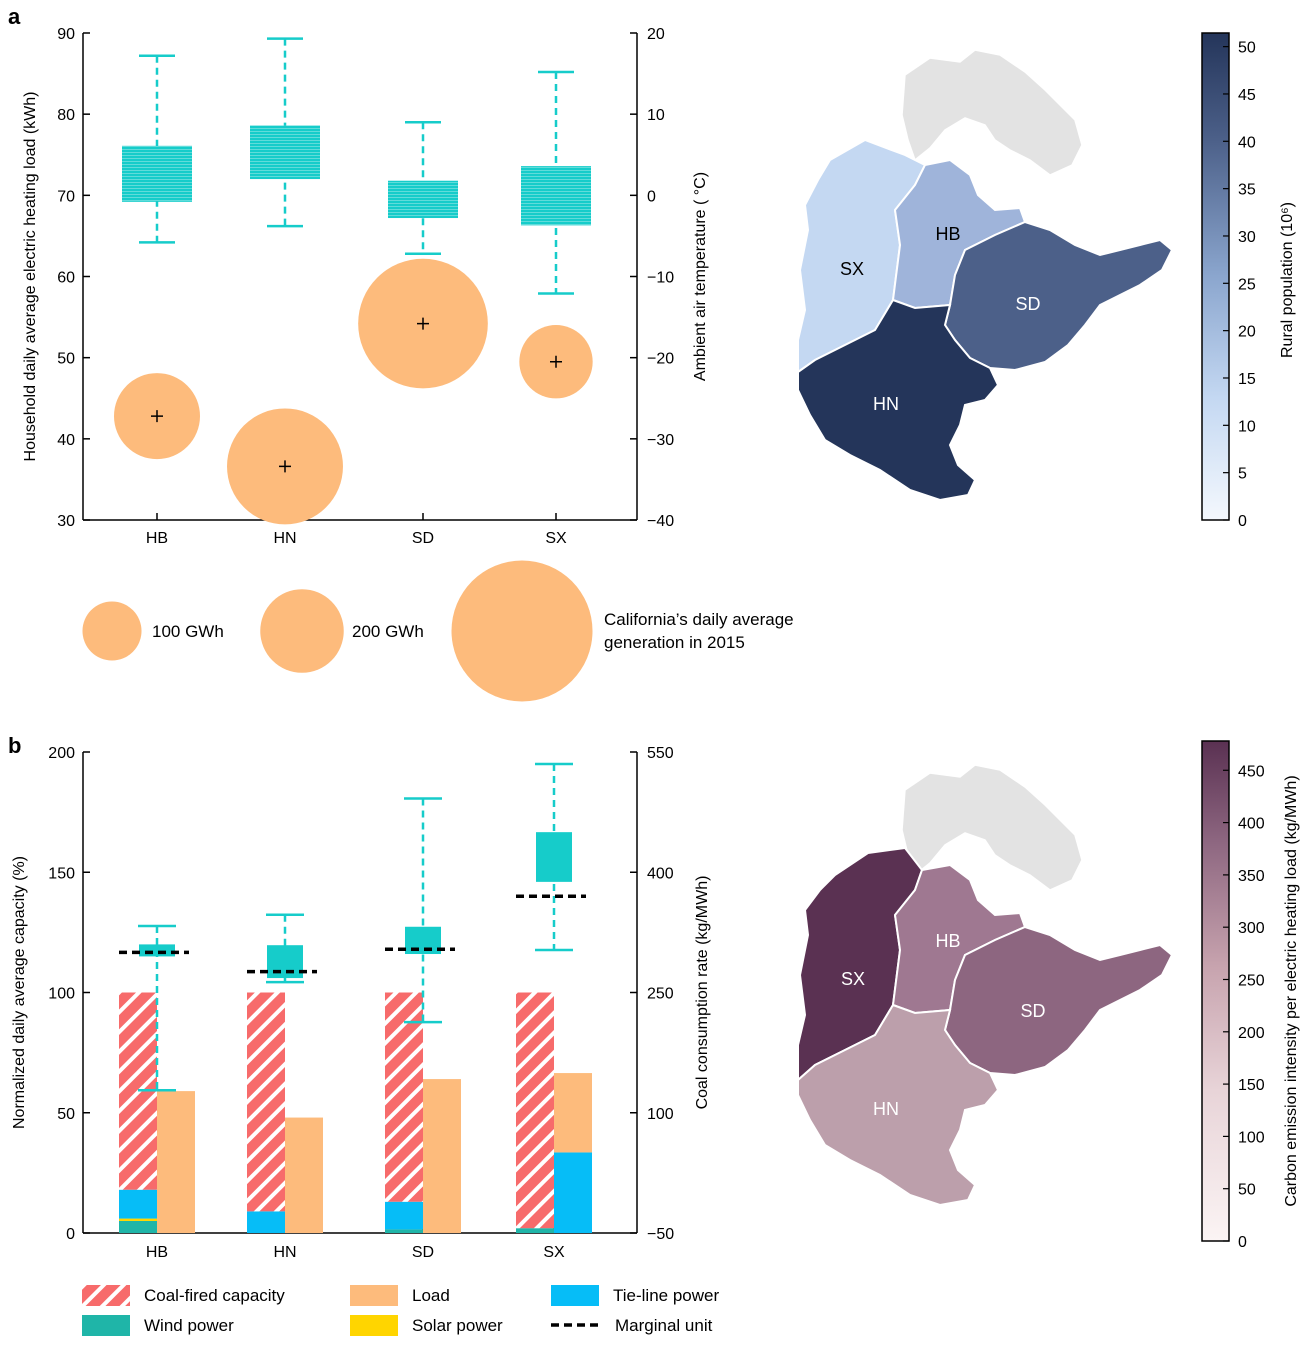 This screenshot has width=1309, height=1346. Describe the element at coordinates (66, 34) in the screenshot. I see `y-tick-label: 90` at that location.